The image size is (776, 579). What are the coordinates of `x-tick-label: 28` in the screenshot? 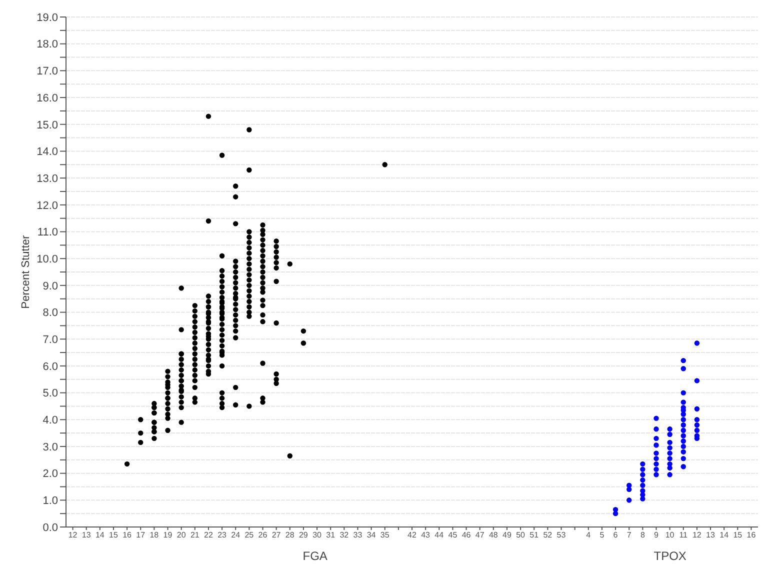 It's located at (290, 535).